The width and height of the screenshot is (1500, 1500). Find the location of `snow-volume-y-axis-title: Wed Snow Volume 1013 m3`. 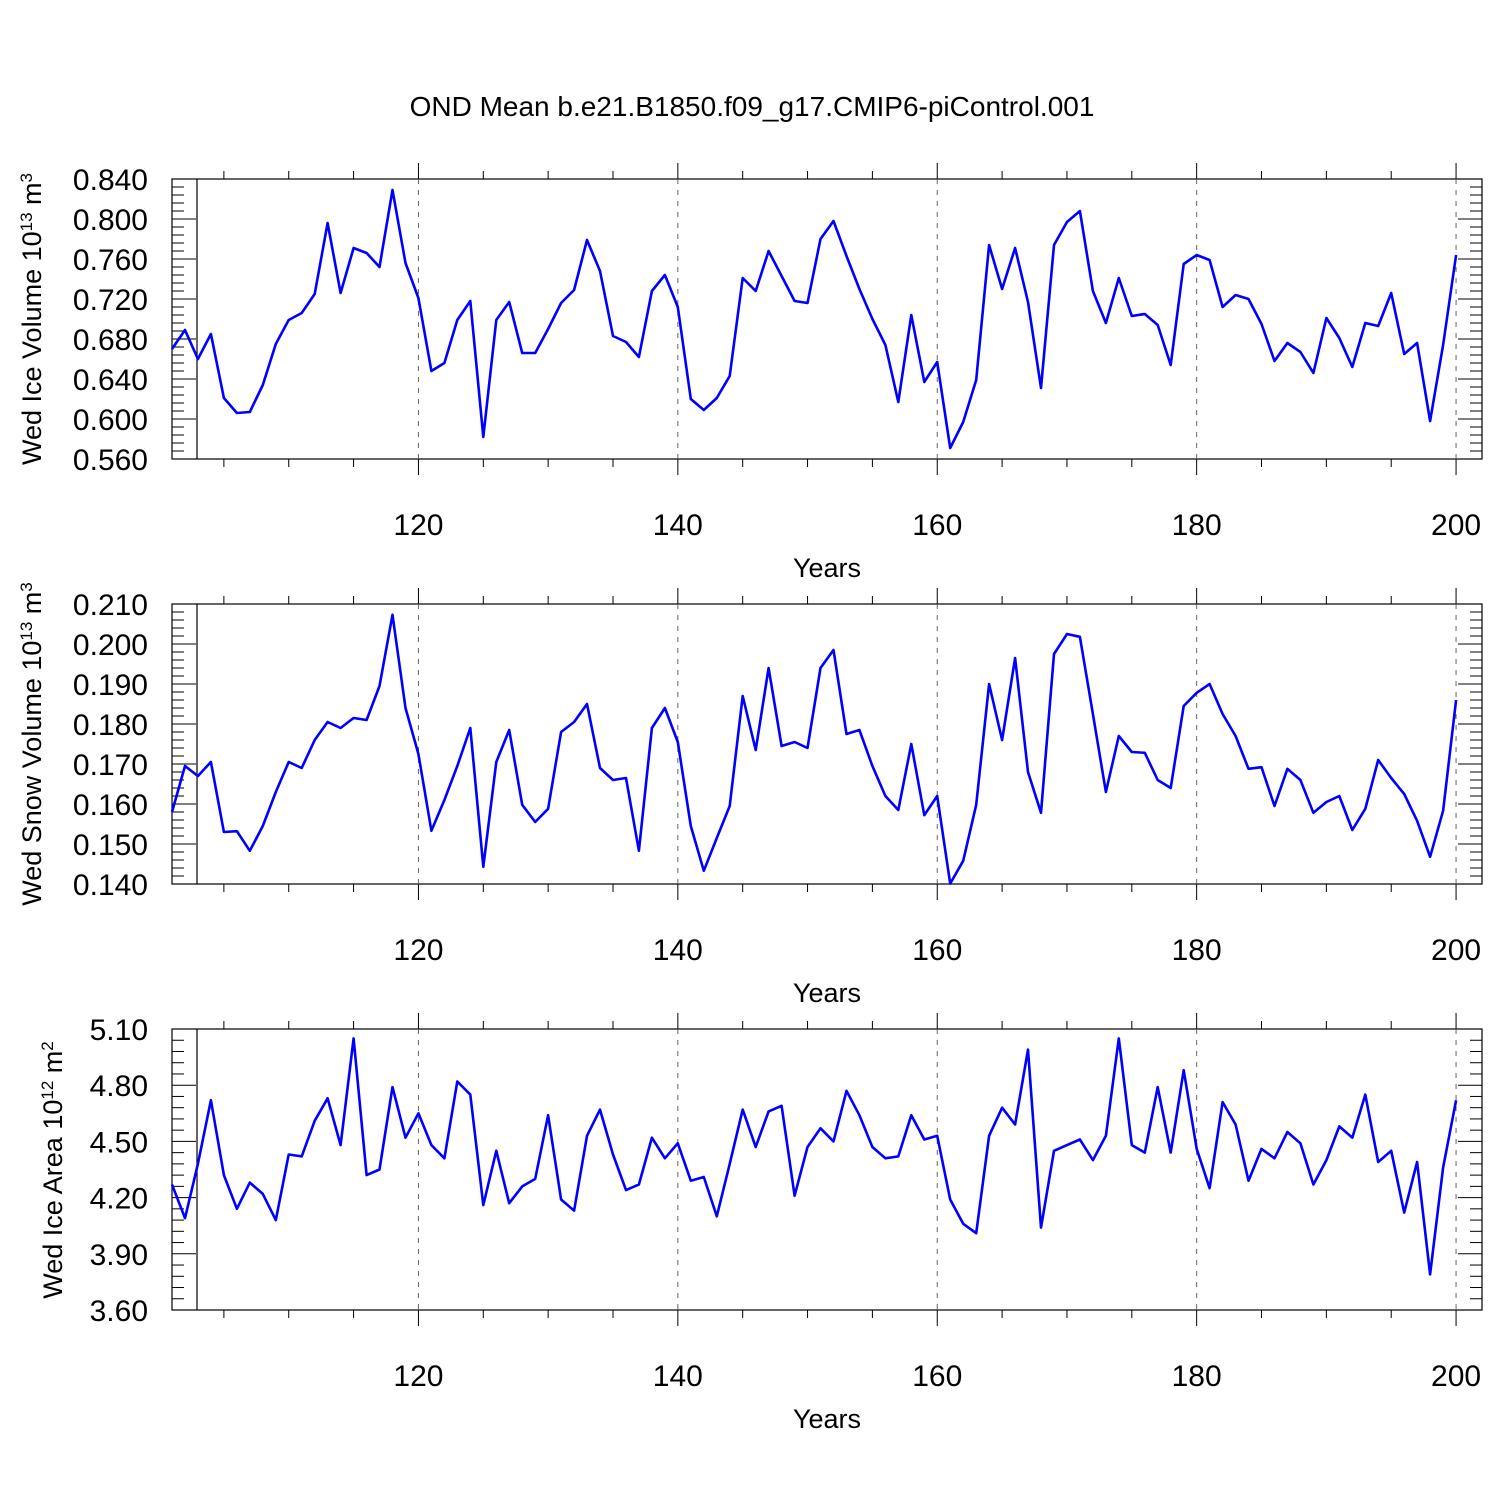

snow-volume-y-axis-title: Wed Snow Volume 1013 m3 is located at coordinates (32, 744).